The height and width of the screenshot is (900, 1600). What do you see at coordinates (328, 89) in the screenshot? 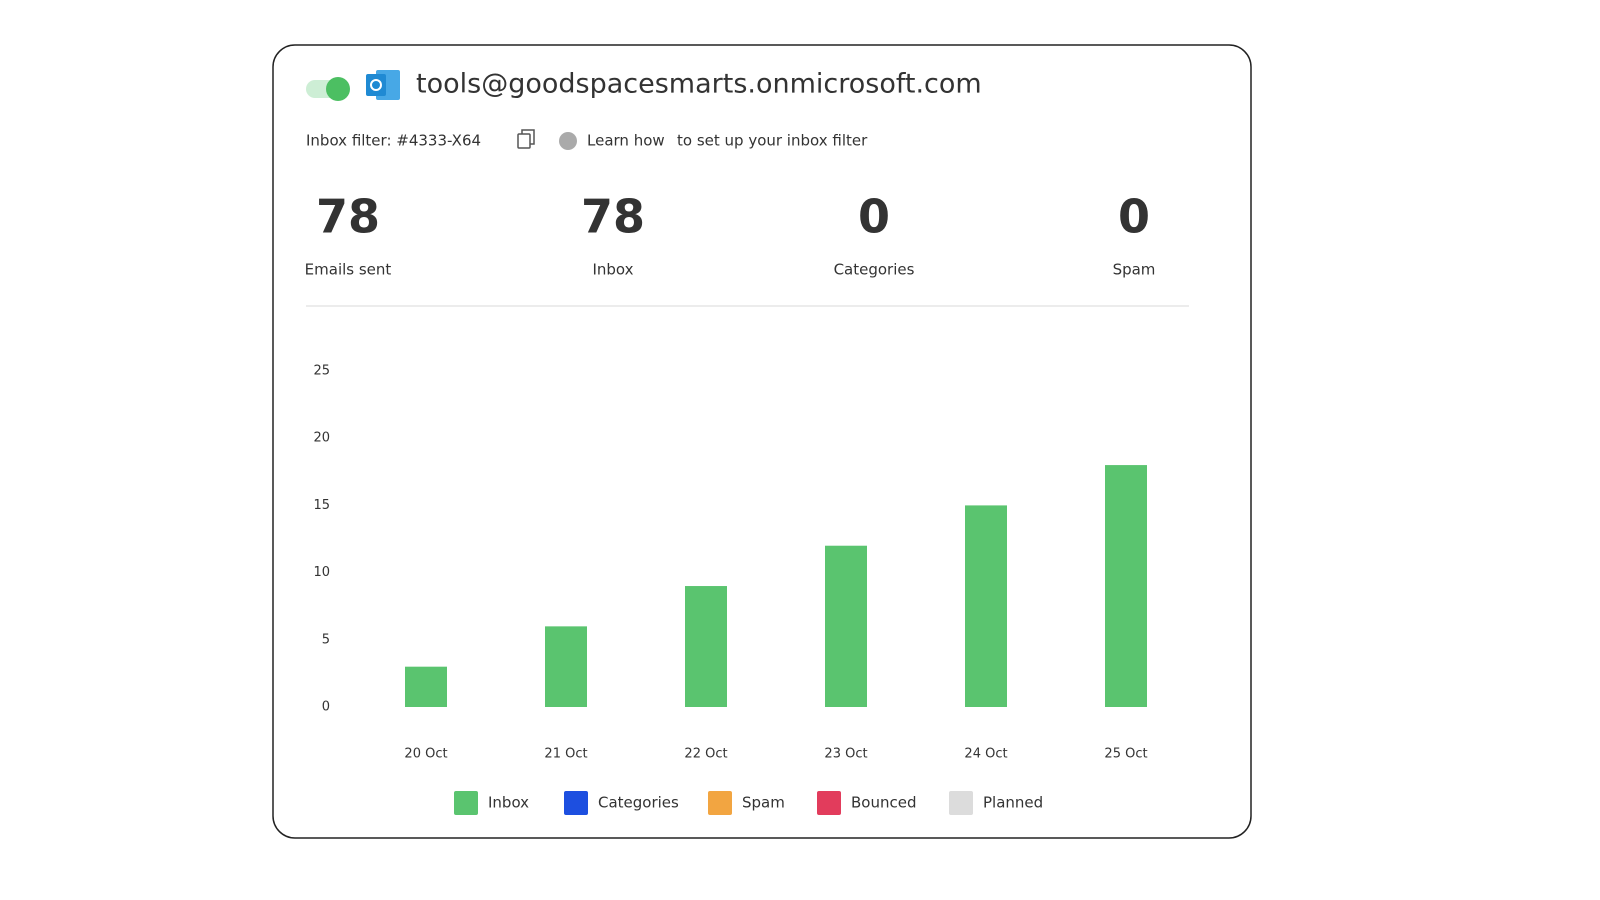
I see `toggle` at bounding box center [328, 89].